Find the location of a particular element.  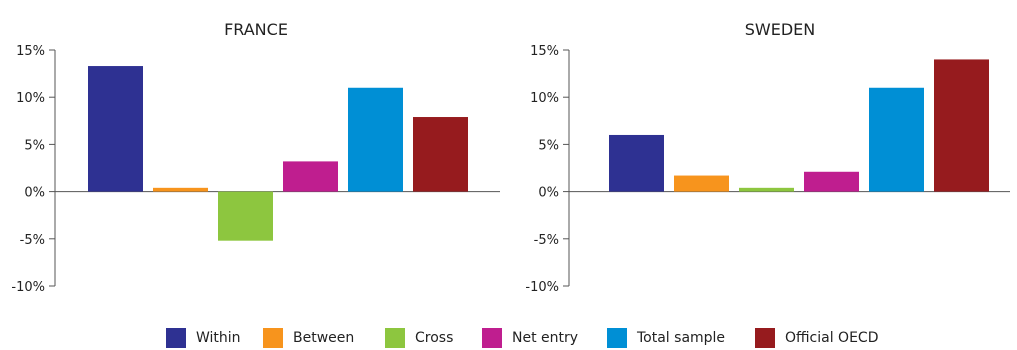

chart-title-france: FRANCE is located at coordinates (256, 29).